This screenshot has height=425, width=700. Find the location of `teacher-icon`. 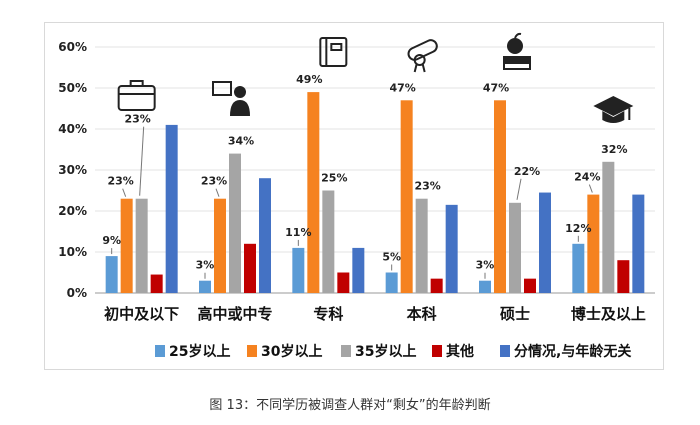

teacher-icon is located at coordinates (231, 98).